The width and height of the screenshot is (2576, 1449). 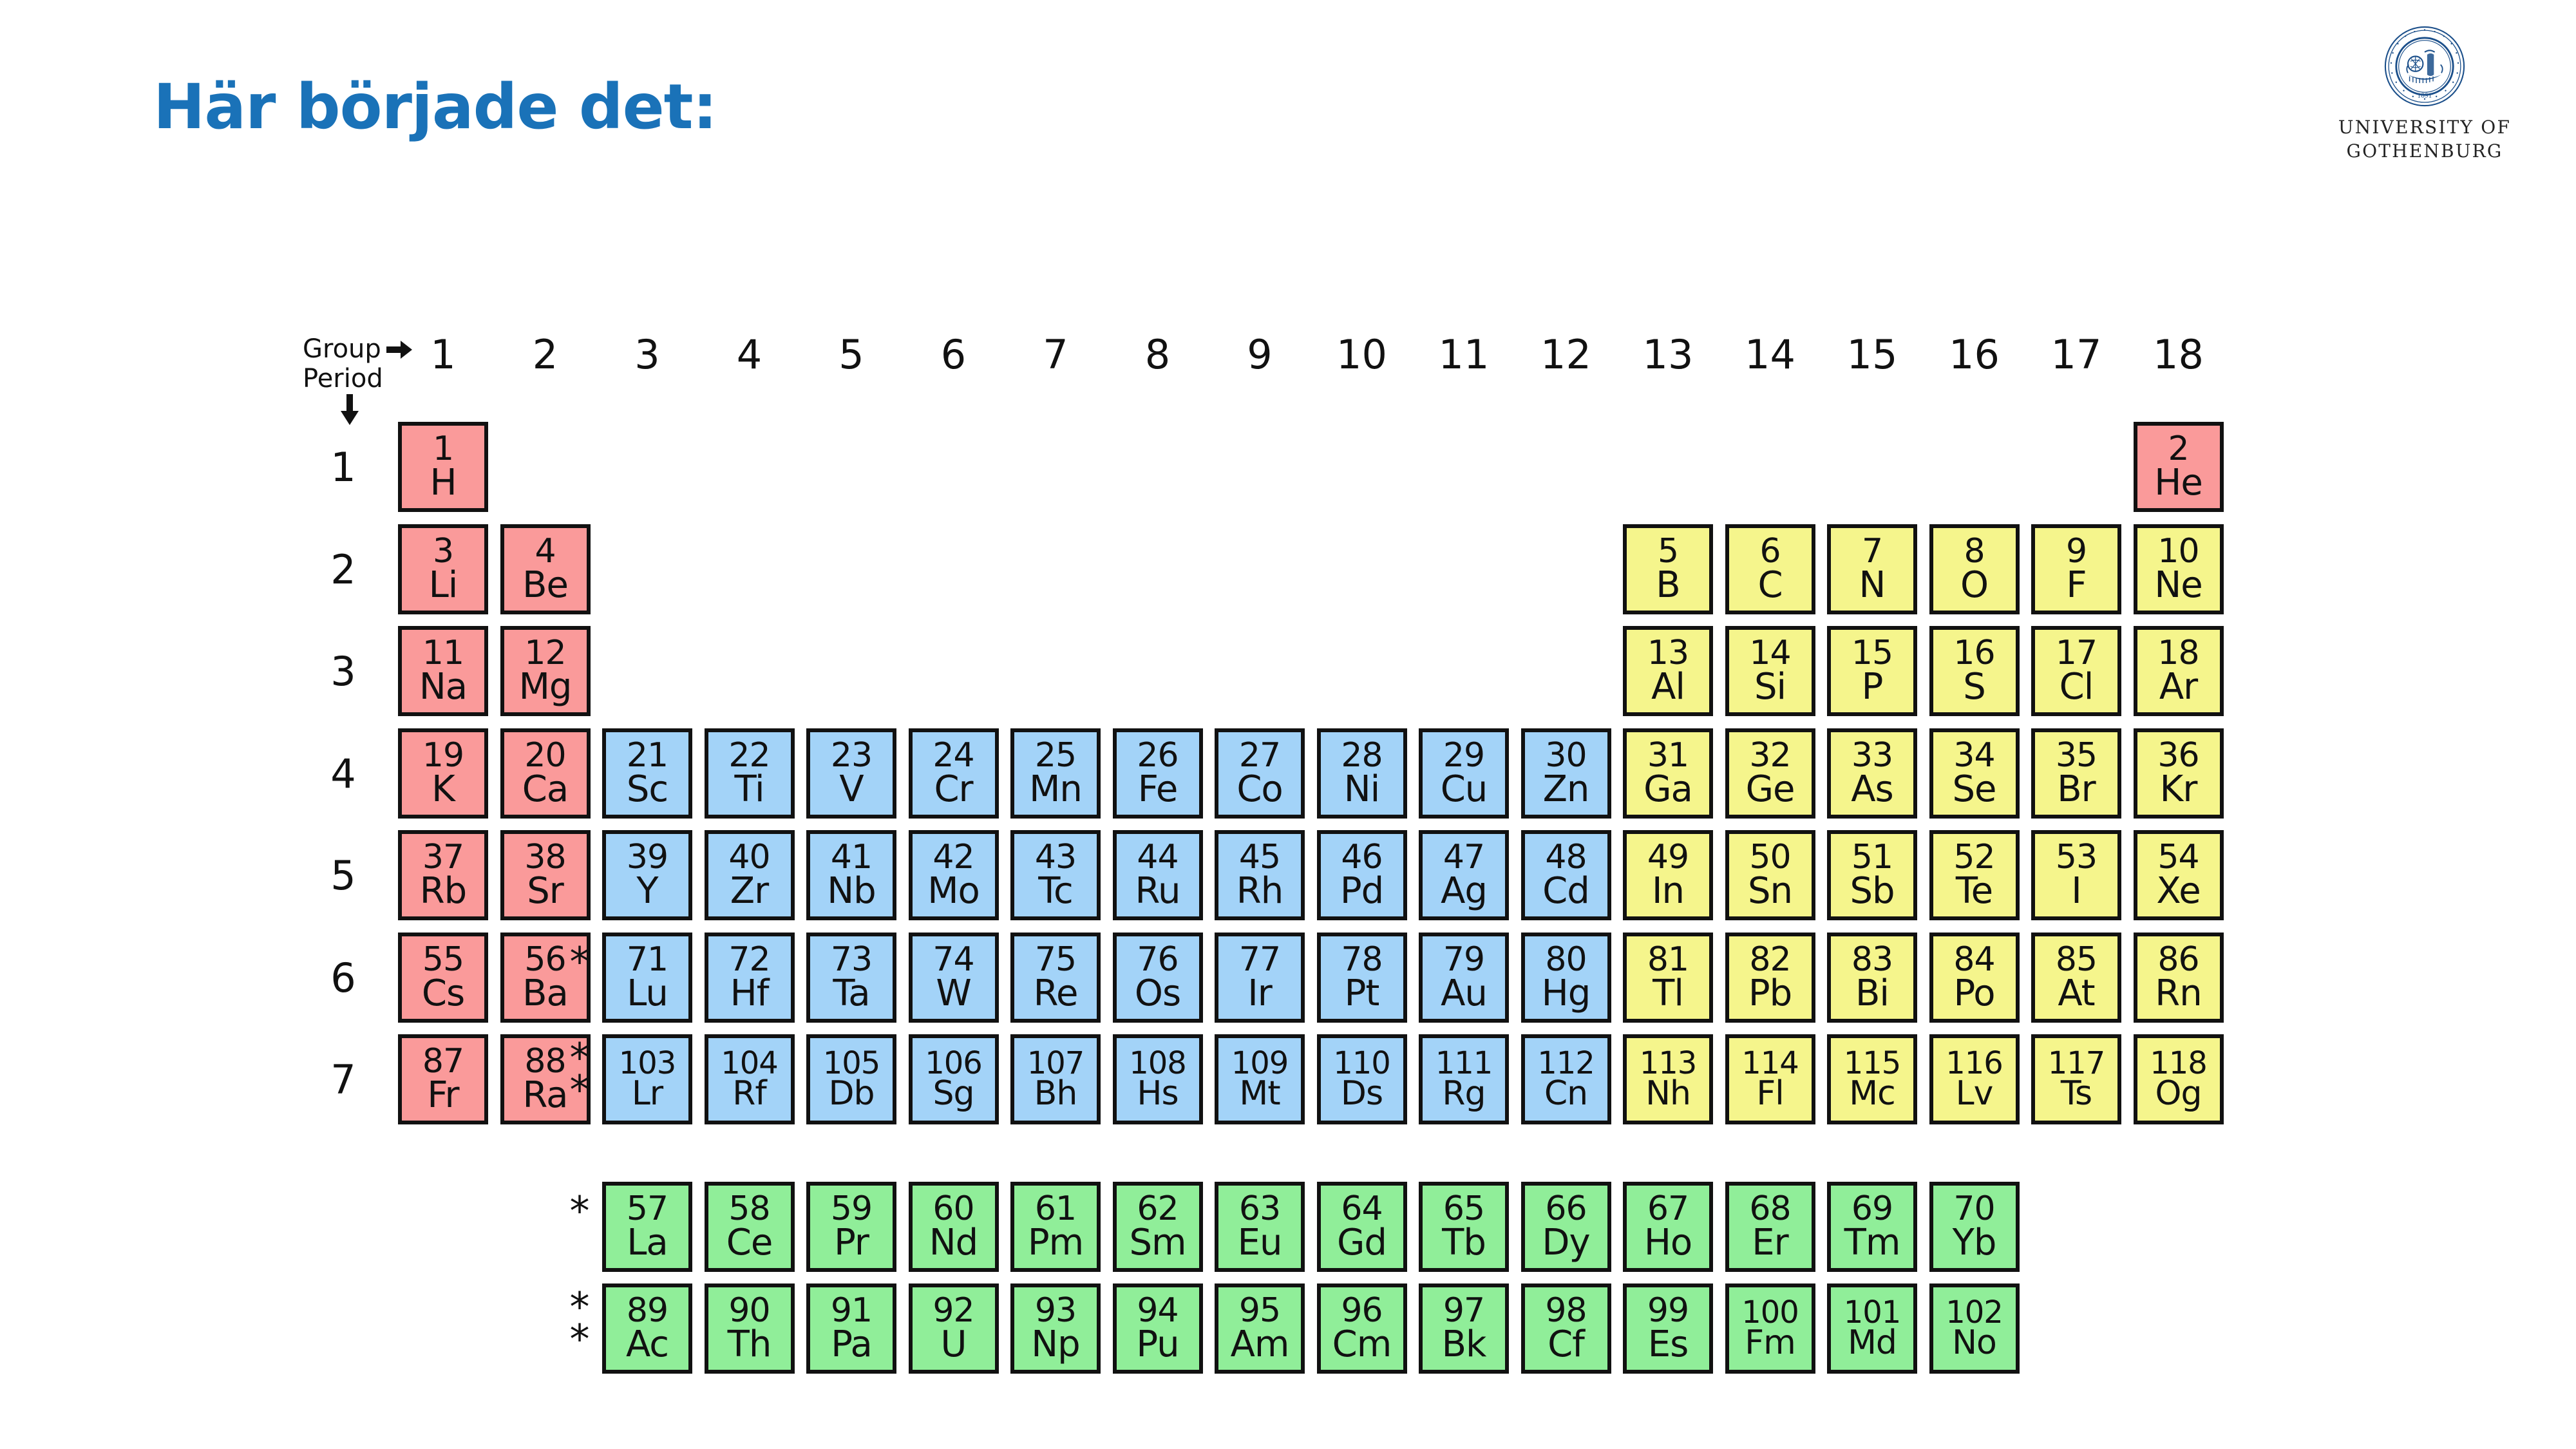 I want to click on element-cell-U: 92 U, so click(x=953, y=1329).